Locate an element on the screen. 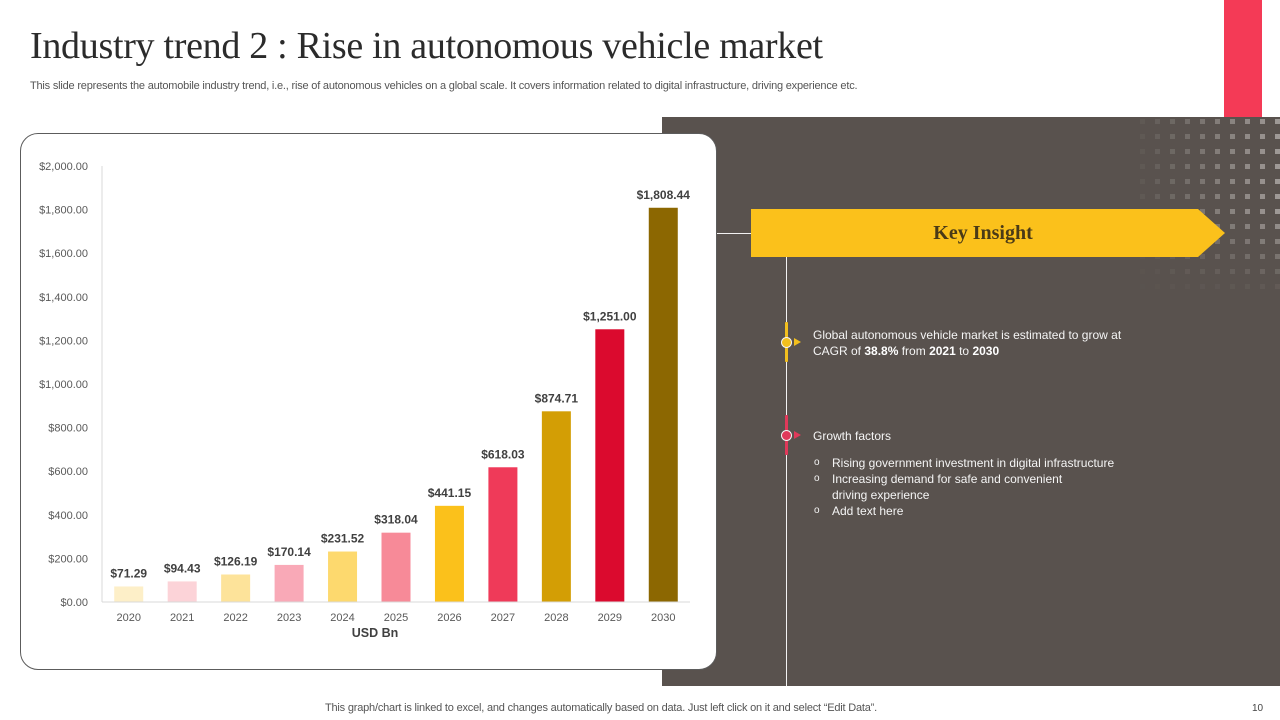 The image size is (1280, 720). data-label: $94.43 is located at coordinates (182, 568).